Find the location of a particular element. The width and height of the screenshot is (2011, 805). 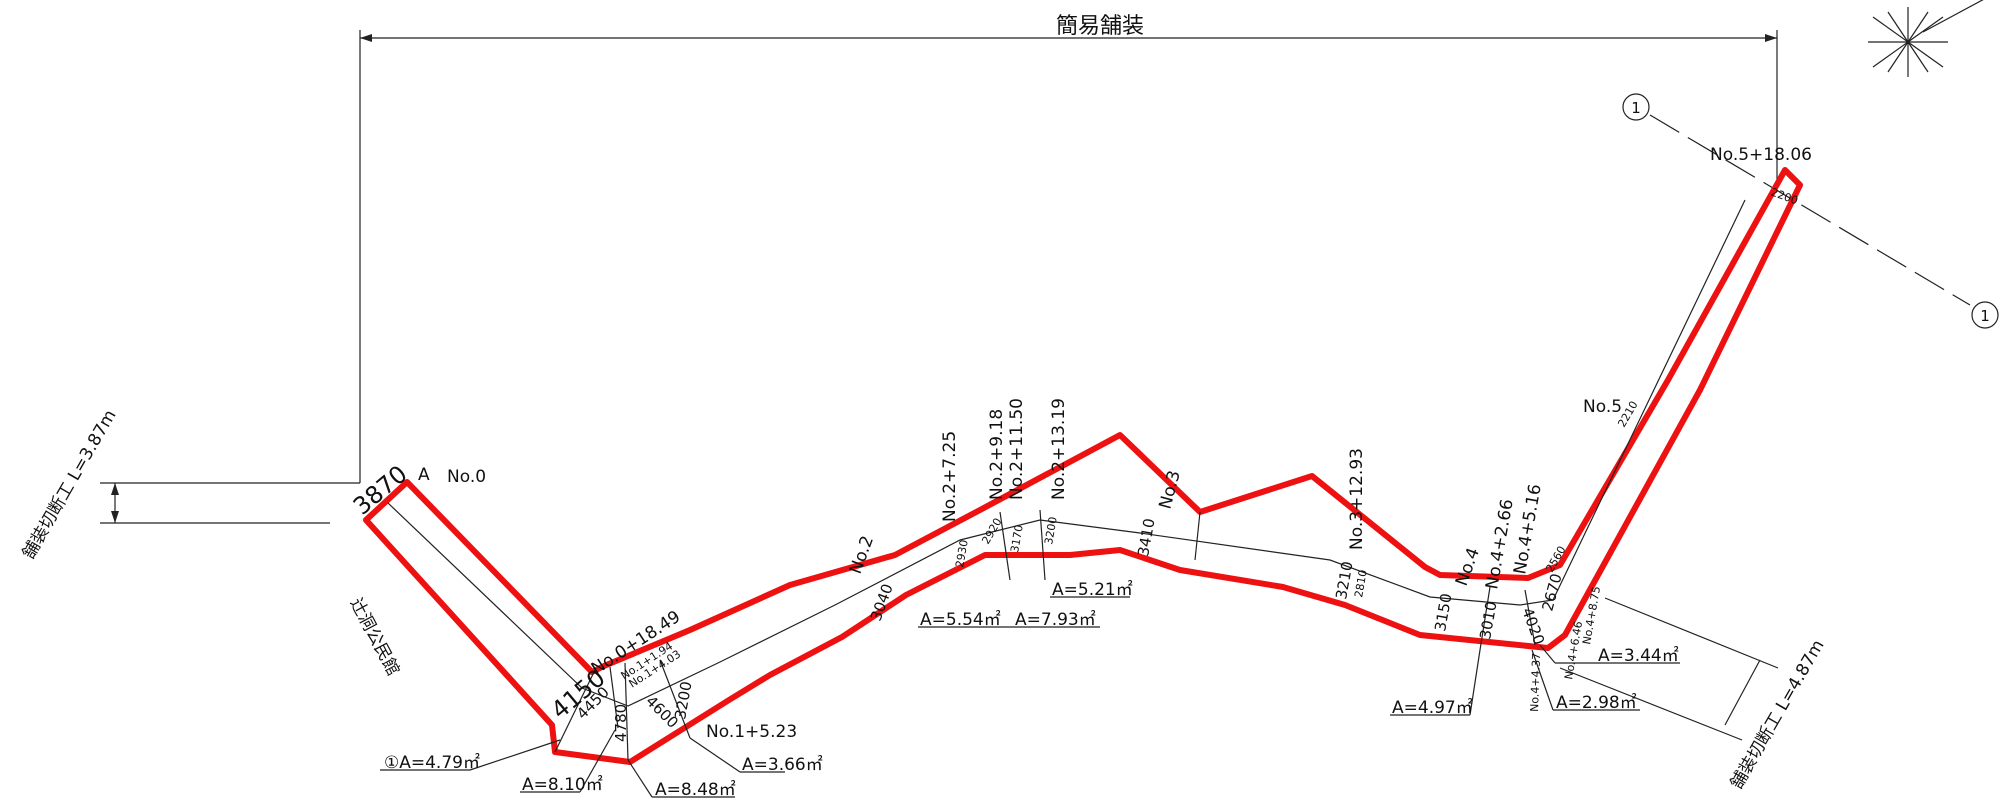

width-3010: 3010 is located at coordinates (1488, 620).